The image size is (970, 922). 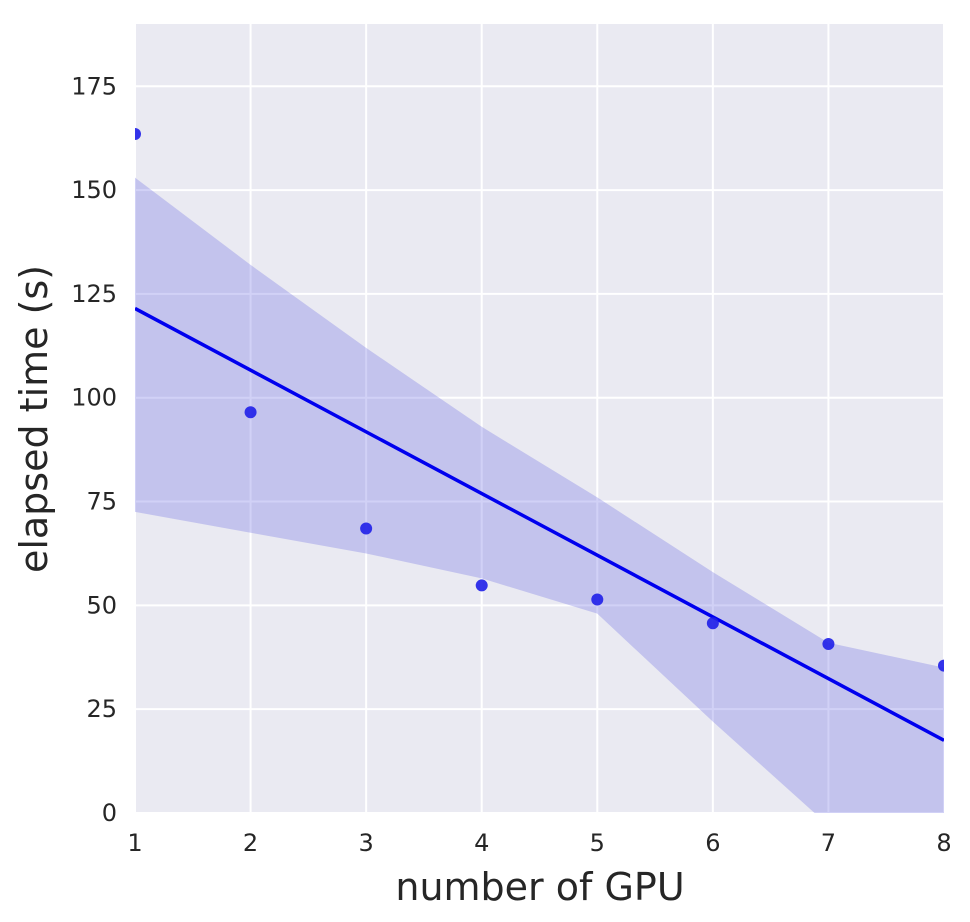 I want to click on y-tick-label: 0, so click(x=109, y=813).